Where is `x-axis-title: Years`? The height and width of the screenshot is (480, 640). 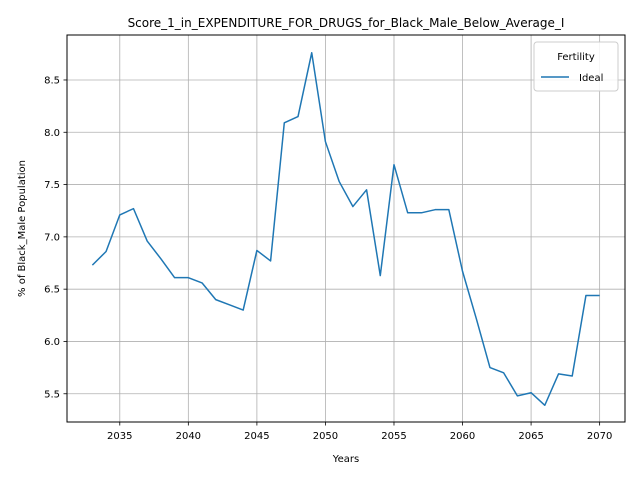
x-axis-title: Years is located at coordinates (345, 459).